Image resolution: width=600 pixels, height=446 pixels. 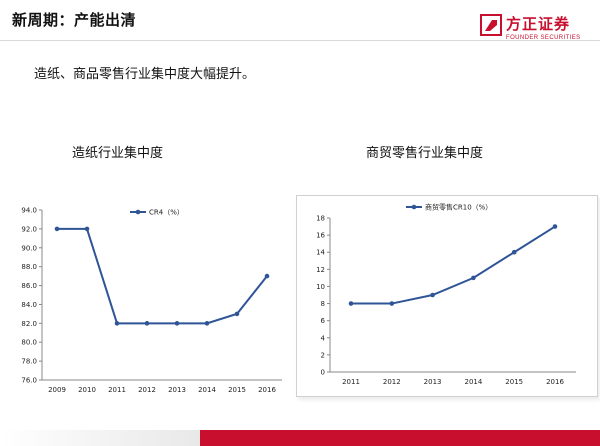 I want to click on founder-logo-icon, so click(x=491, y=25).